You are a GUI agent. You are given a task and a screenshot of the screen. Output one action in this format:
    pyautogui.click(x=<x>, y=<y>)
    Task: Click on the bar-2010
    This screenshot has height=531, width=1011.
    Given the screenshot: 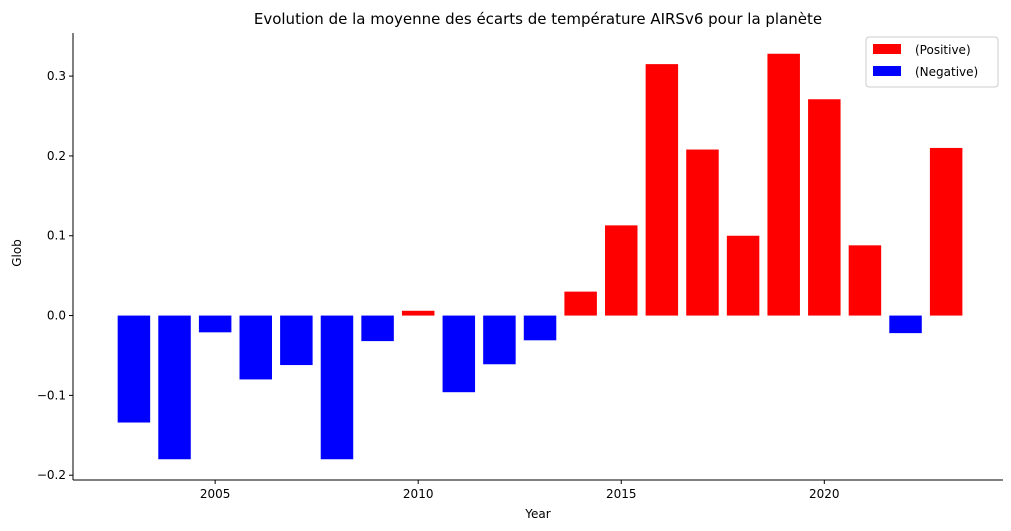 What is the action you would take?
    pyautogui.click(x=418, y=313)
    